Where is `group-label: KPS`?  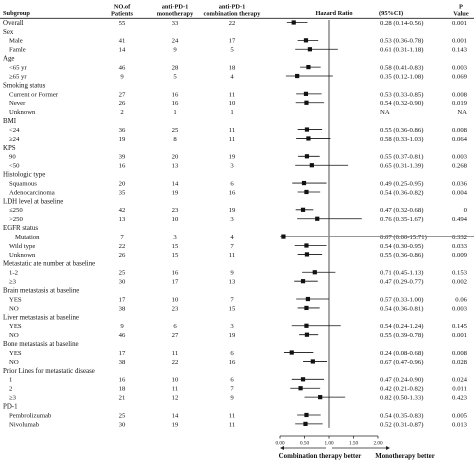 group-label: KPS is located at coordinates (9, 148).